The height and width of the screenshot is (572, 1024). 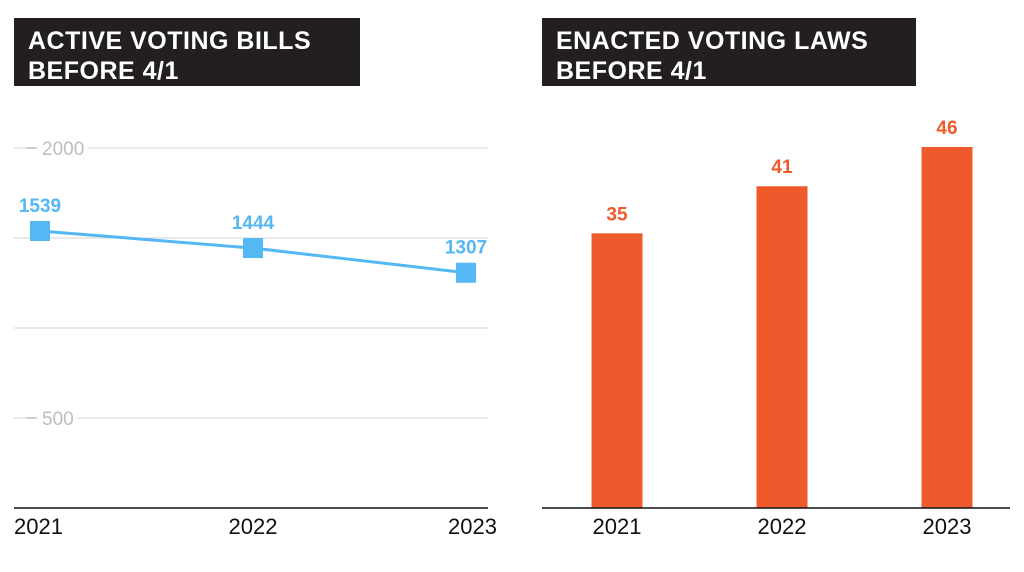 What do you see at coordinates (631, 71) in the screenshot?
I see `right-title-line-2: BEFORE 4/1` at bounding box center [631, 71].